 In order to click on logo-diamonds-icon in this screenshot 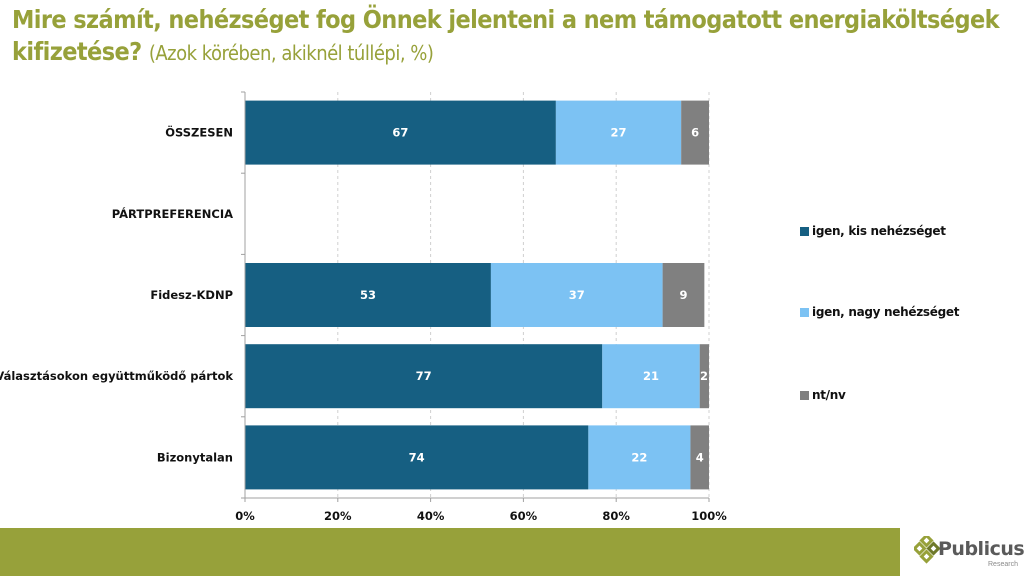, I will do `click(927, 550)`.